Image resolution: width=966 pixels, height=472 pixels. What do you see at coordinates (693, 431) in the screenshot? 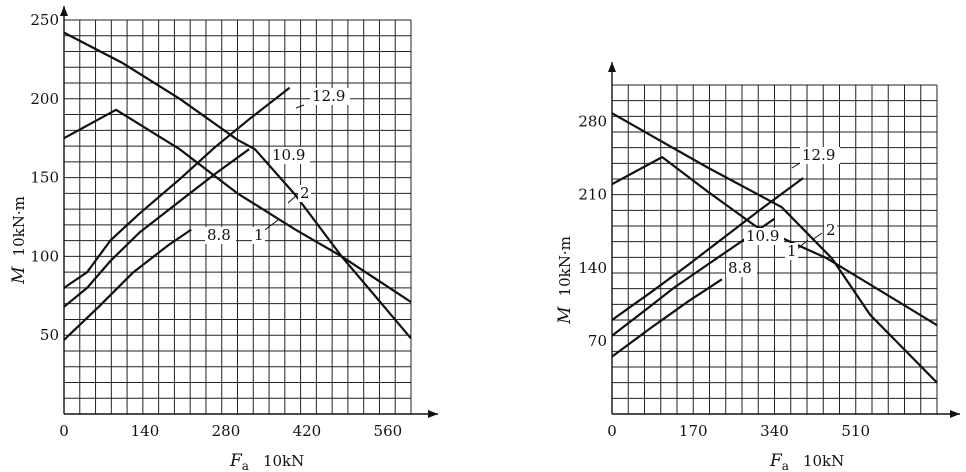
I see `x-tick-label: 170` at bounding box center [693, 431].